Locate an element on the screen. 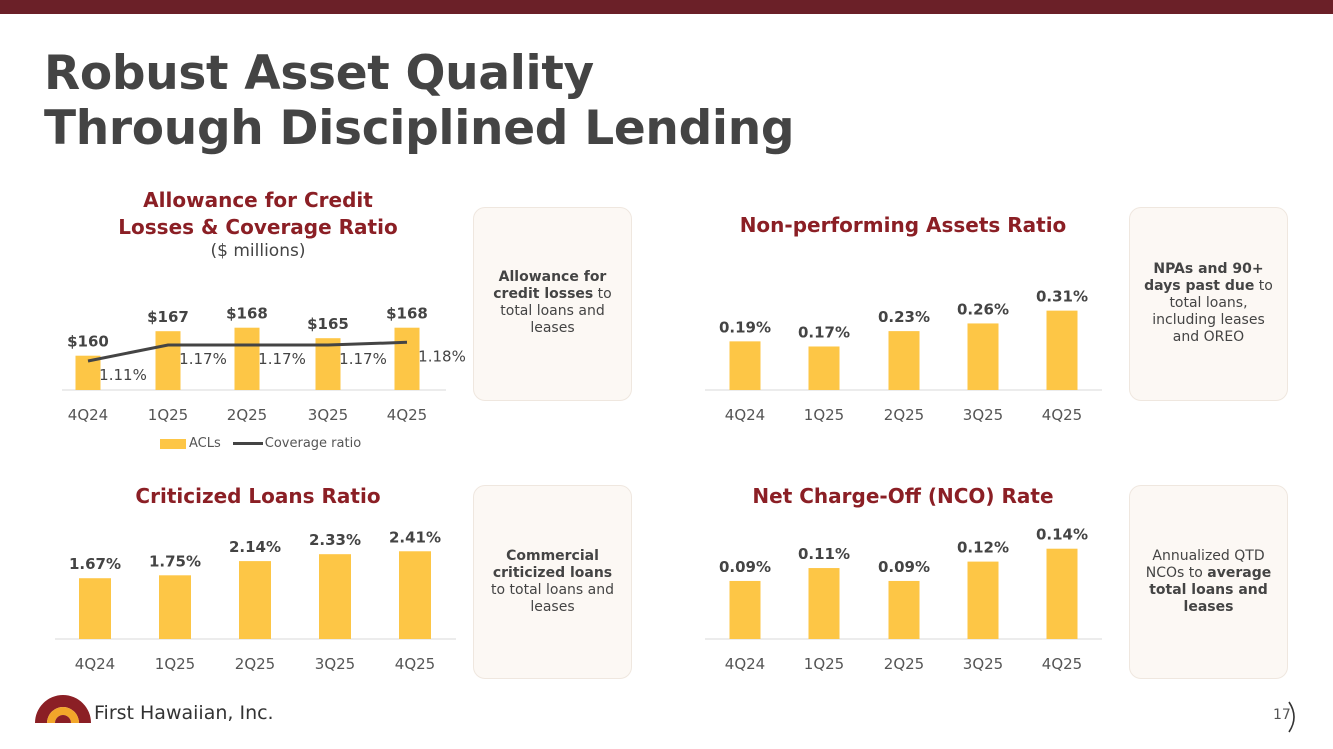  coverage-label-2Q25: 1.17% is located at coordinates (282, 359).